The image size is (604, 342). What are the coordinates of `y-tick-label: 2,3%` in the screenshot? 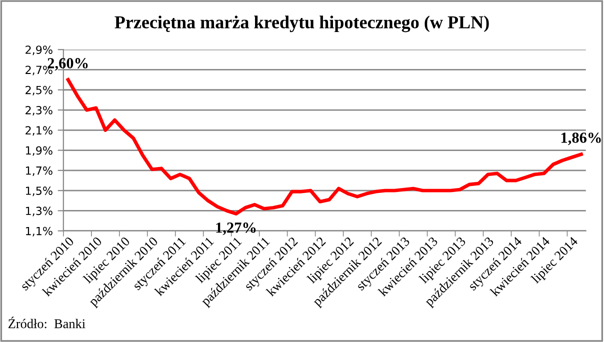 It's located at (39, 111).